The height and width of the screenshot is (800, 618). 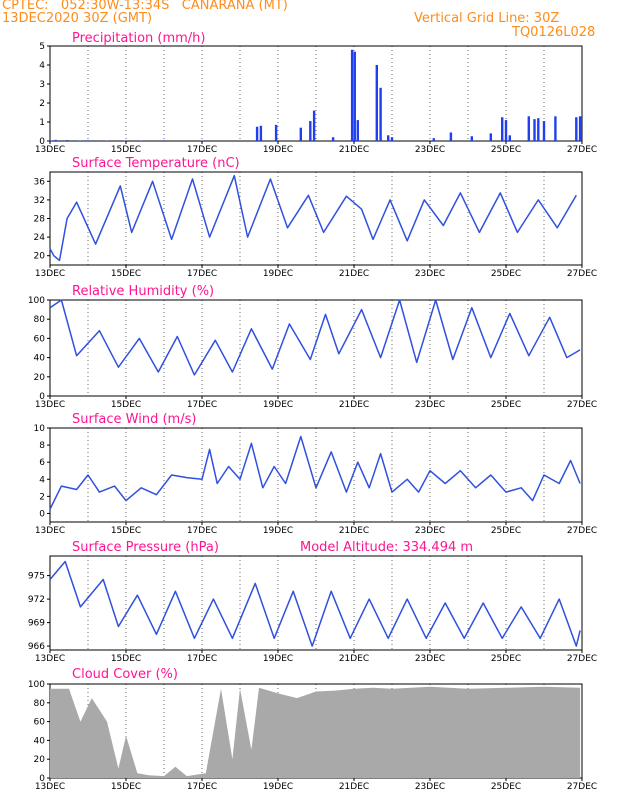 I want to click on cloud-cover-ytick-label: 60, so click(x=40, y=723).